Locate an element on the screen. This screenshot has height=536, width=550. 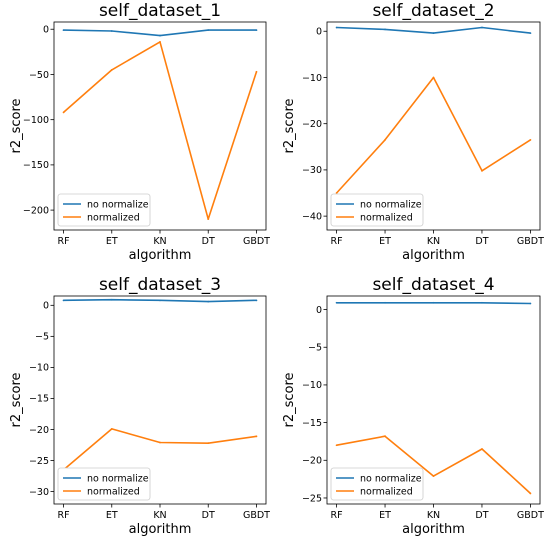
chart-title: self_dataset_1 is located at coordinates (160, 11).